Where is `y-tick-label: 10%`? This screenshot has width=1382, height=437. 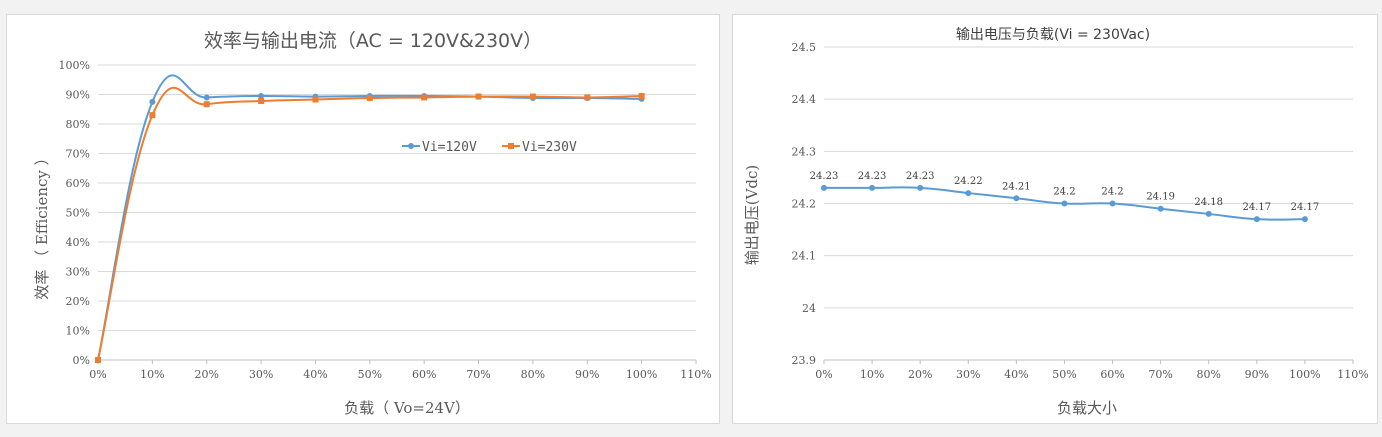
y-tick-label: 10% is located at coordinates (78, 331).